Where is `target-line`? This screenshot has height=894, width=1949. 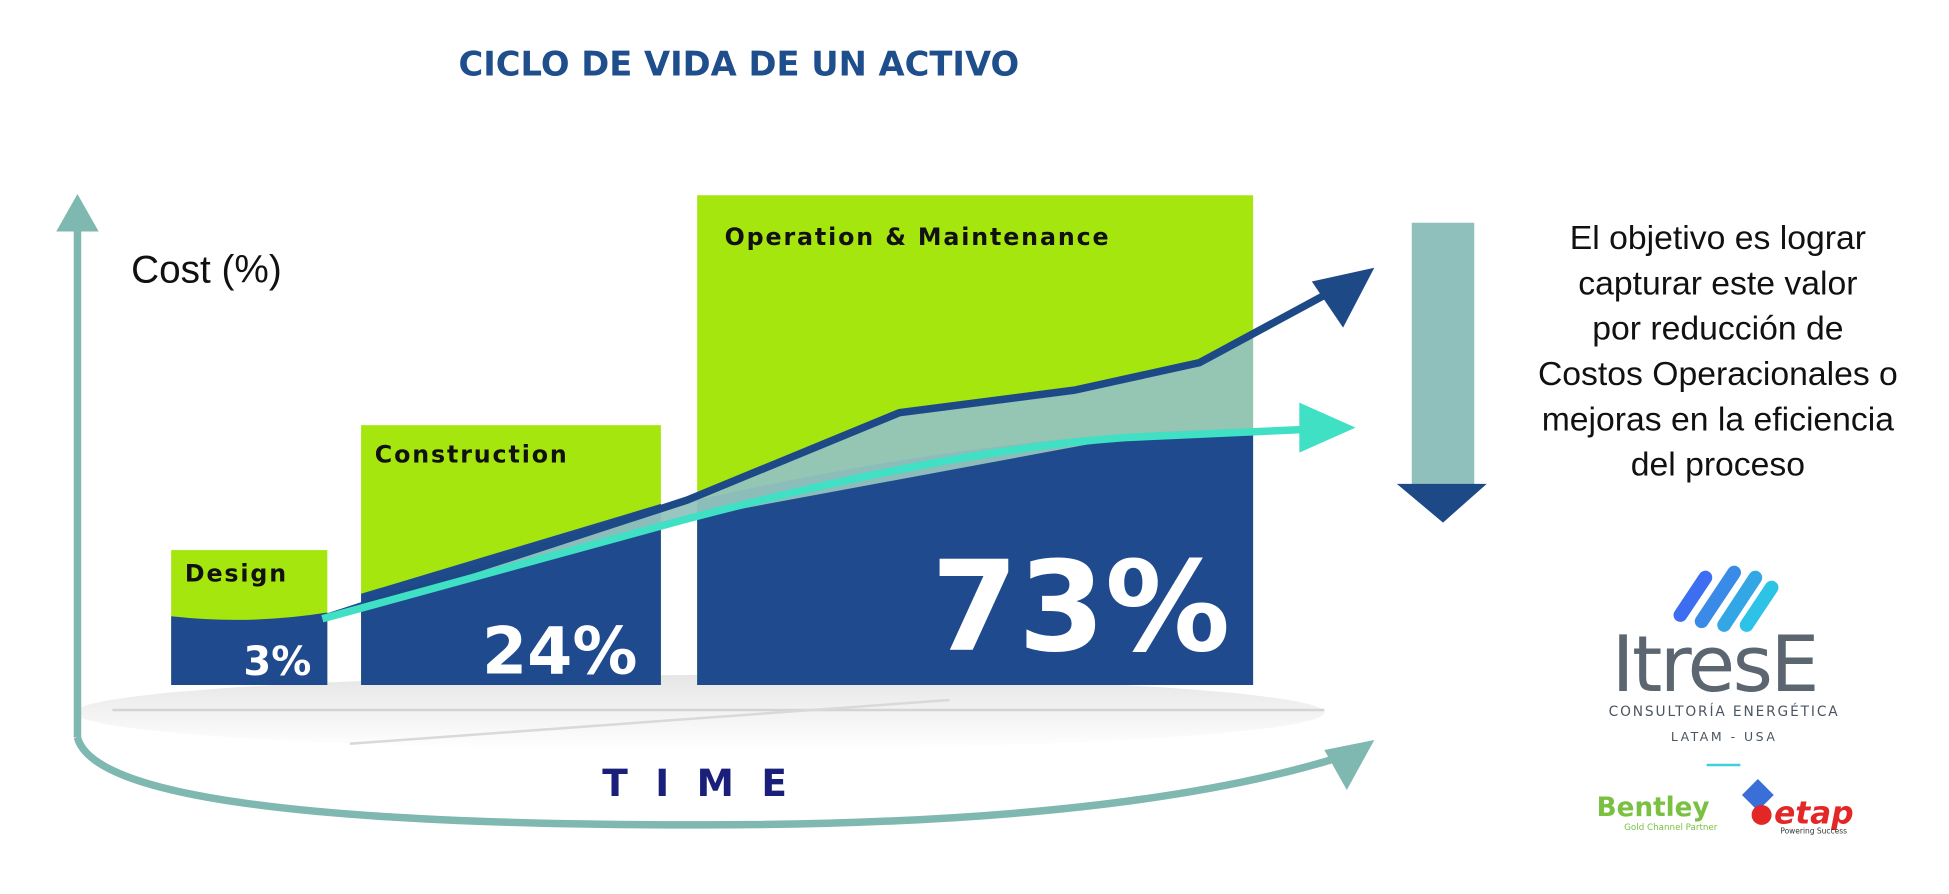 target-line is located at coordinates (820, 524).